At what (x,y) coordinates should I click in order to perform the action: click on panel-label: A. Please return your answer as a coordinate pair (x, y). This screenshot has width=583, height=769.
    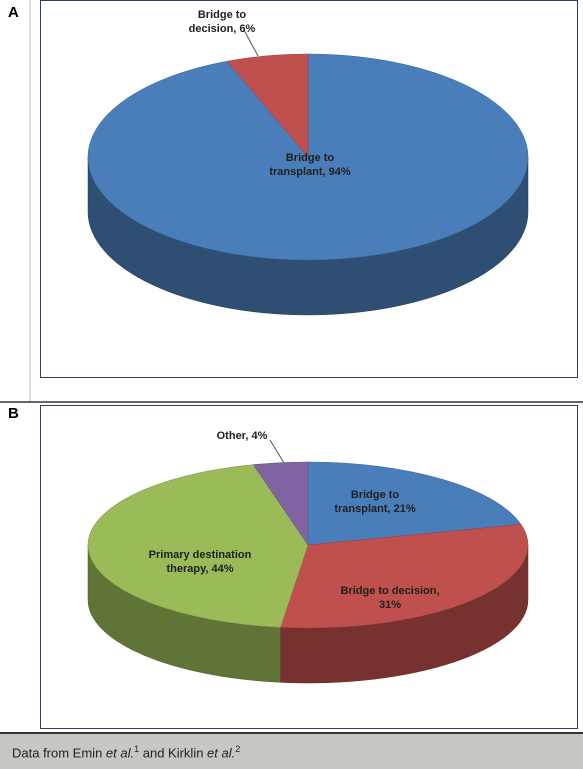
    Looking at the image, I should click on (13, 12).